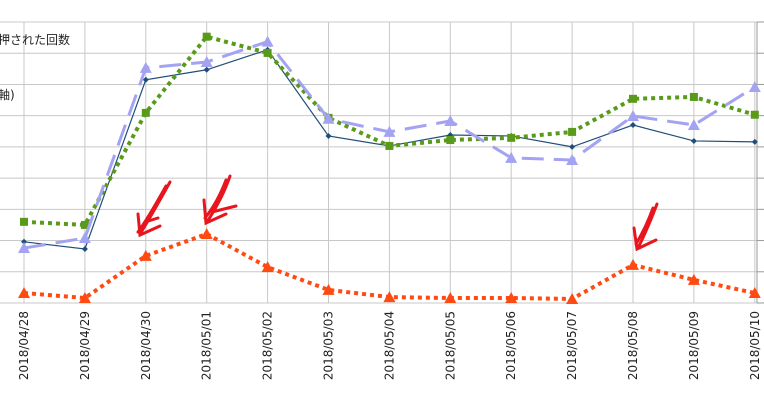 The width and height of the screenshot is (764, 415). I want to click on legend-text: 押された回数, so click(35, 39).